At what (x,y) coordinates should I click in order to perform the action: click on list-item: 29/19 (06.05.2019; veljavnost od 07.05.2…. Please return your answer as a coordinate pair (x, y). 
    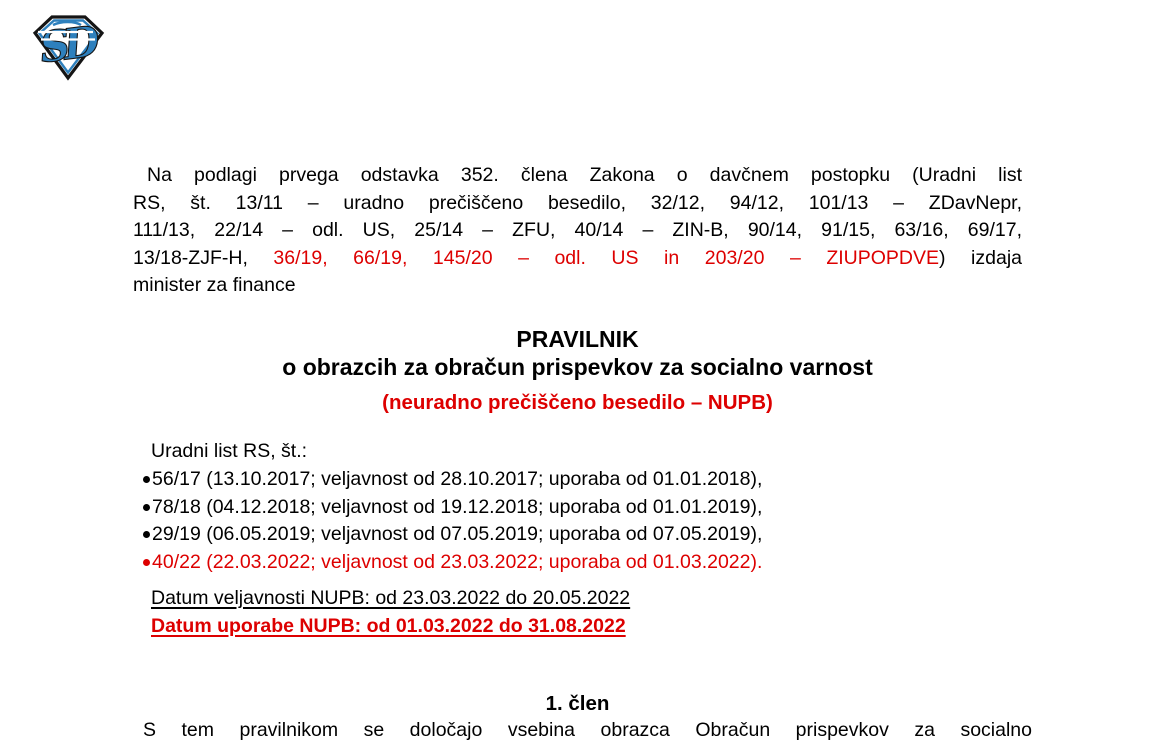
    Looking at the image, I should click on (577, 535).